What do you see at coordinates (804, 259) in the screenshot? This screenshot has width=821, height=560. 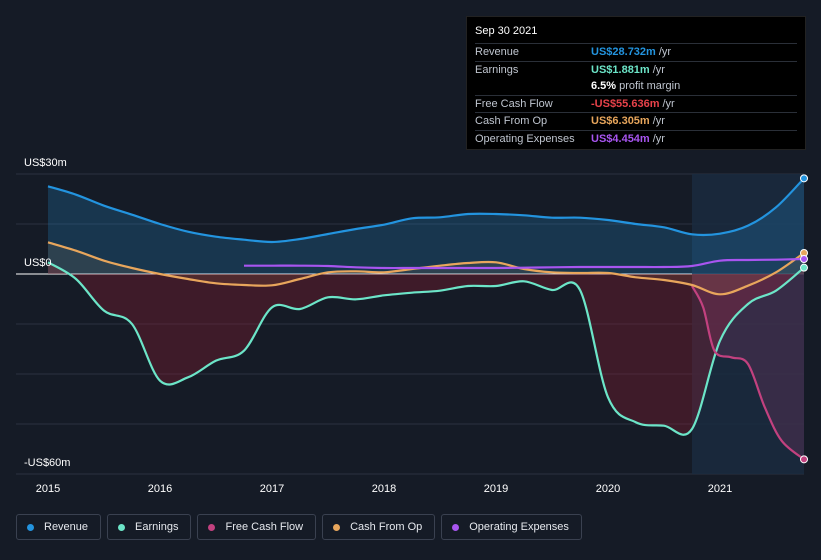 I see `marker-operating-expenses` at bounding box center [804, 259].